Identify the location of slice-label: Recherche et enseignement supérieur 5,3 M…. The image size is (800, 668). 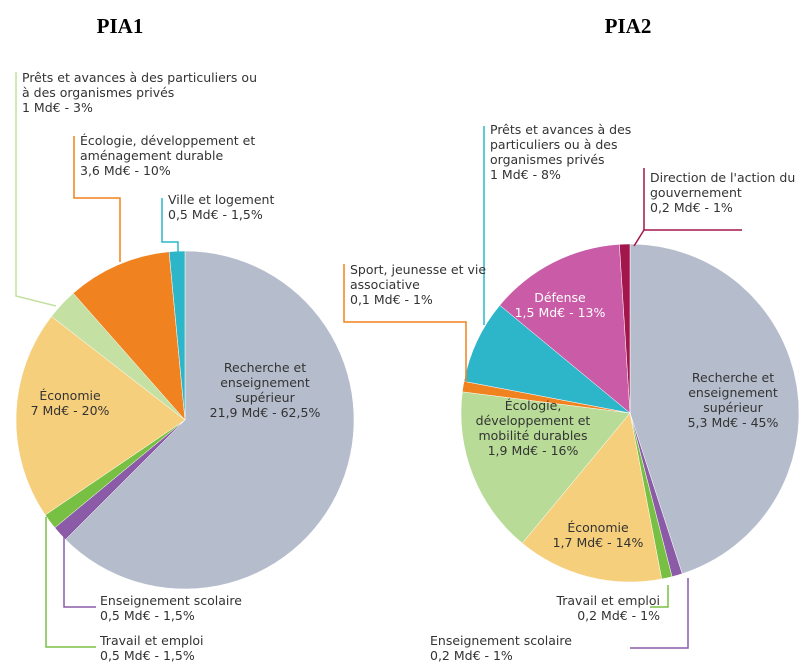
(733, 400).